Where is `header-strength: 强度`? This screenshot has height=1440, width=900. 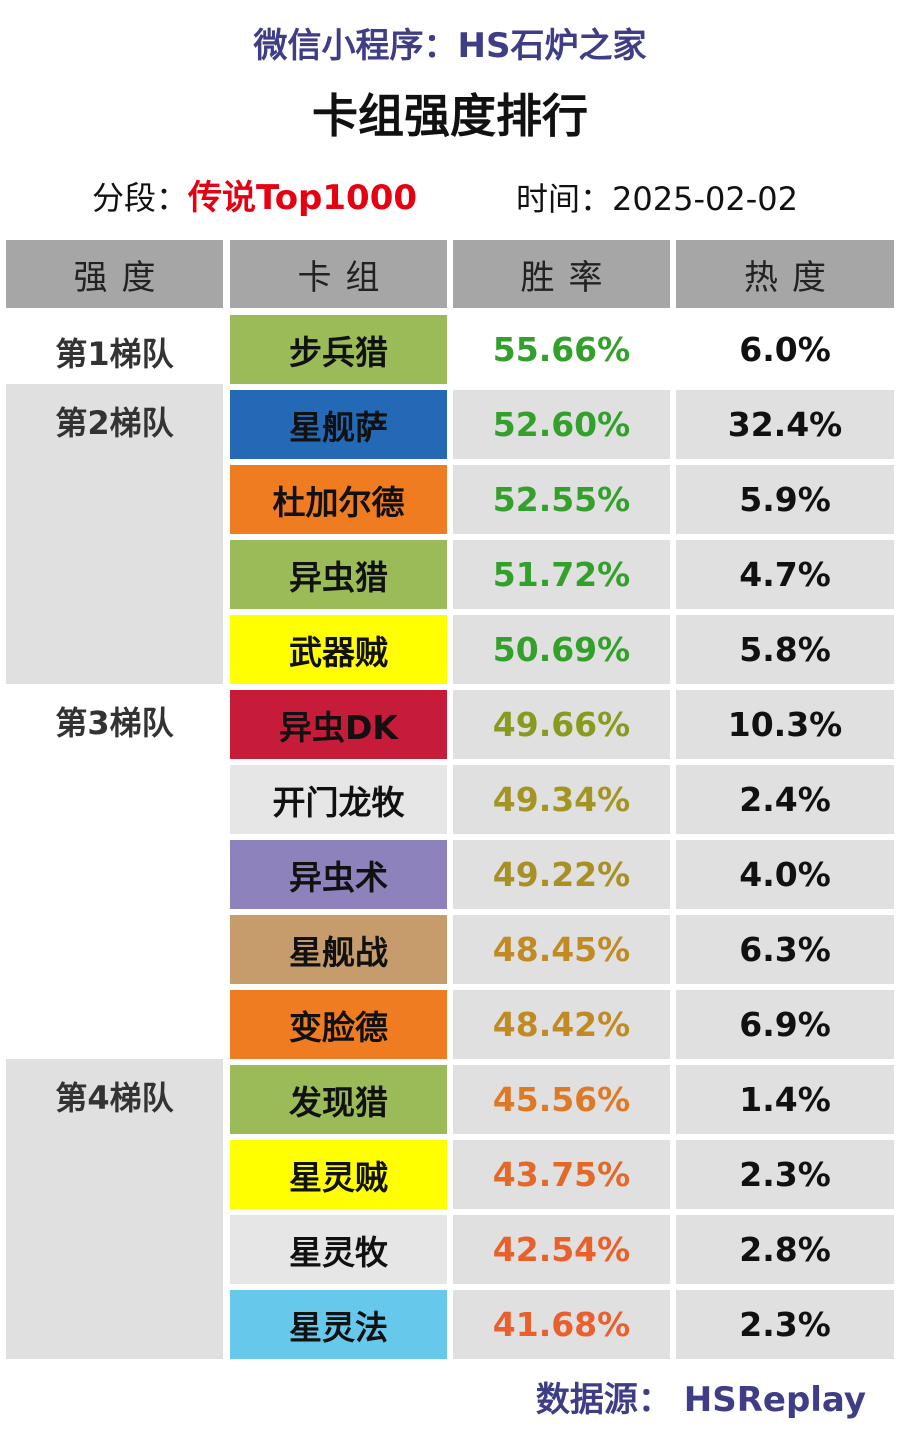
header-strength: 强度 is located at coordinates (114, 274).